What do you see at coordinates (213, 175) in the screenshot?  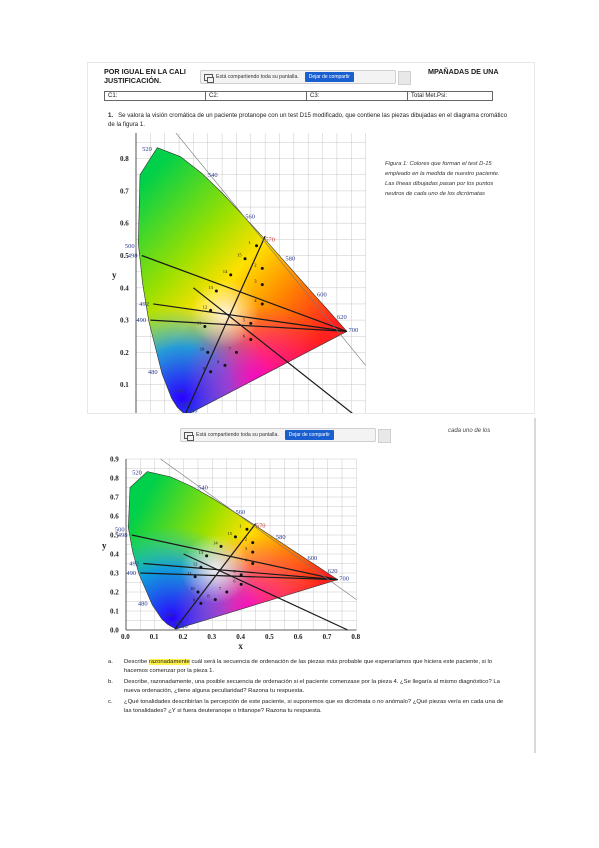 I see `wavelength-label-540: 540` at bounding box center [213, 175].